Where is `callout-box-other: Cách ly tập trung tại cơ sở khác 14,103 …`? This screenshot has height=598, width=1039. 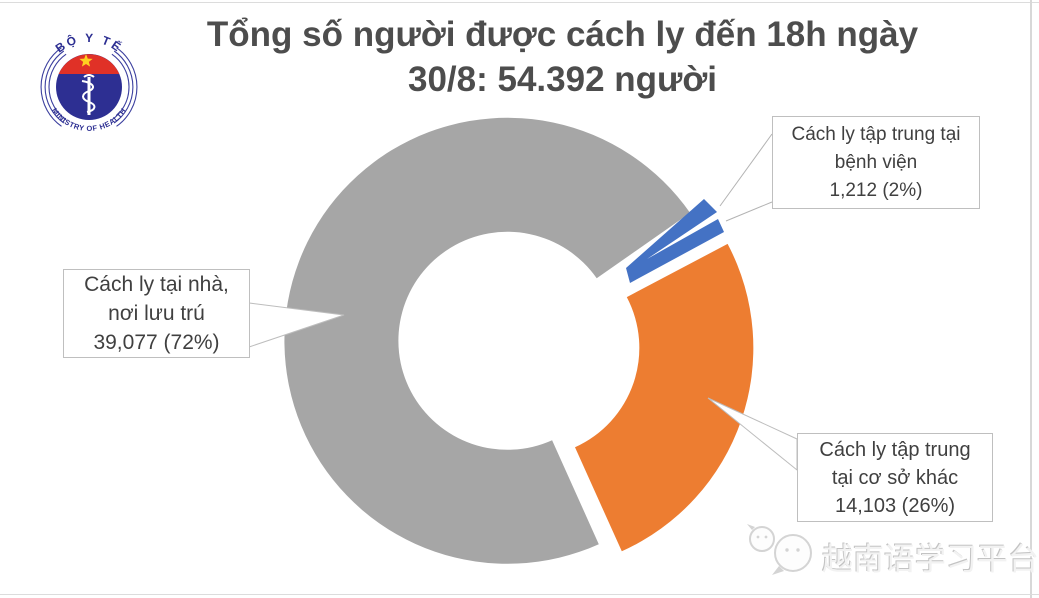
callout-box-other: Cách ly tập trung tại cơ sở khác 14,103 … is located at coordinates (895, 477).